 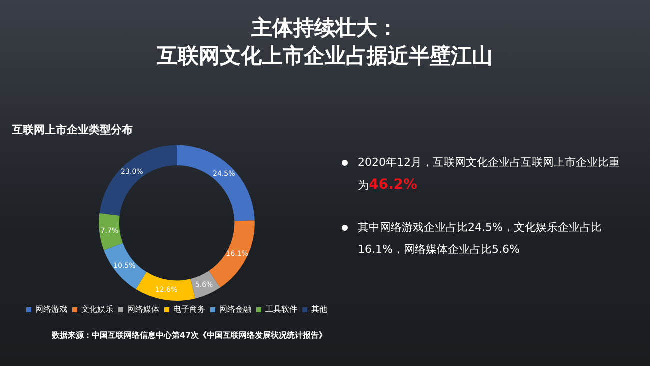 What do you see at coordinates (52, 309) in the screenshot?
I see `legend-label: 网络游戏` at bounding box center [52, 309].